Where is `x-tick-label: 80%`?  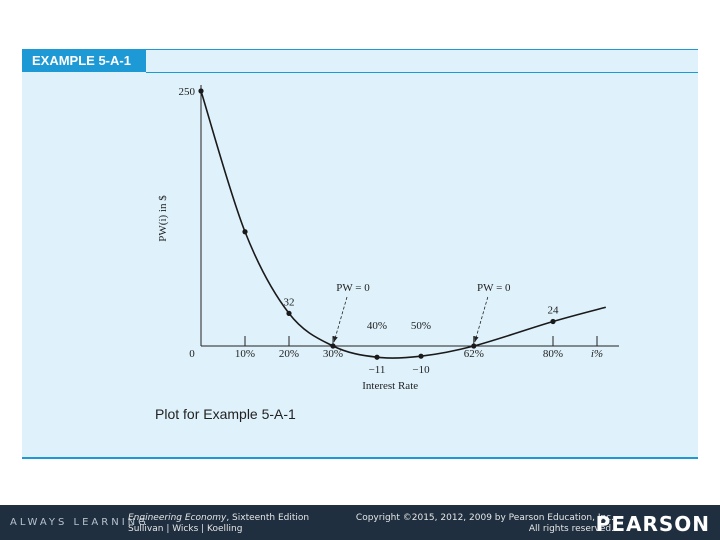
x-tick-label: 80% is located at coordinates (553, 354).